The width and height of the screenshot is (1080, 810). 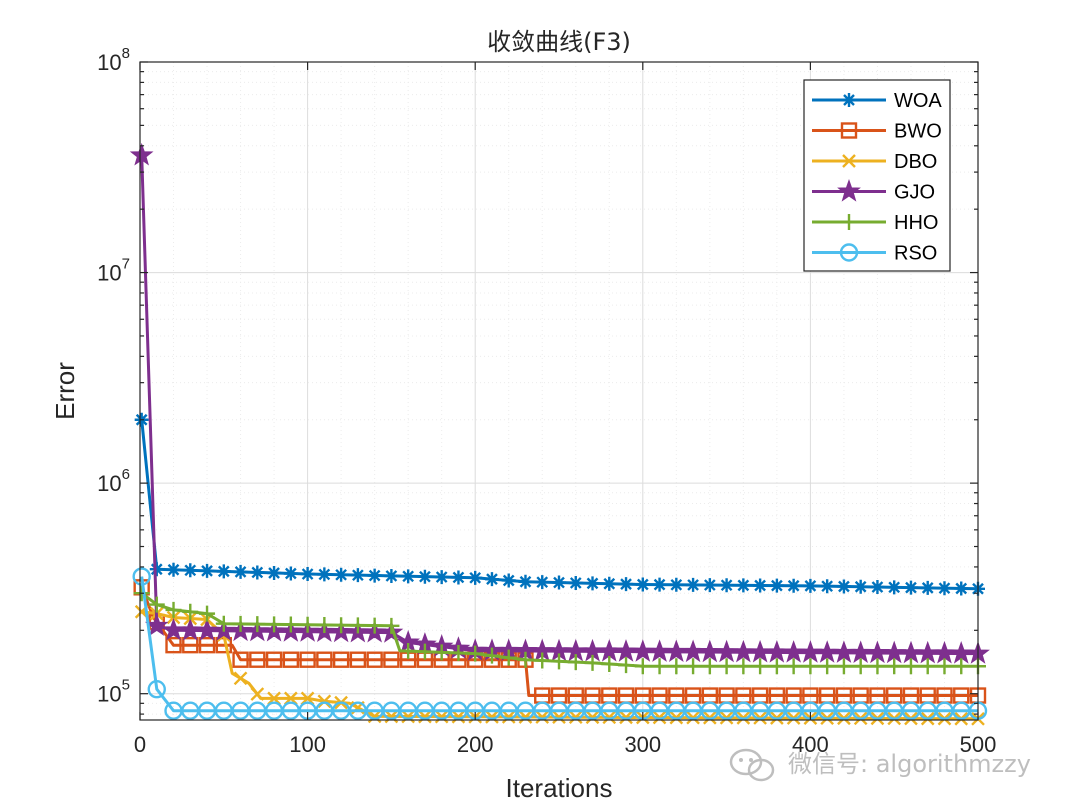 What do you see at coordinates (914, 193) in the screenshot?
I see `legend-label: GJO` at bounding box center [914, 193].